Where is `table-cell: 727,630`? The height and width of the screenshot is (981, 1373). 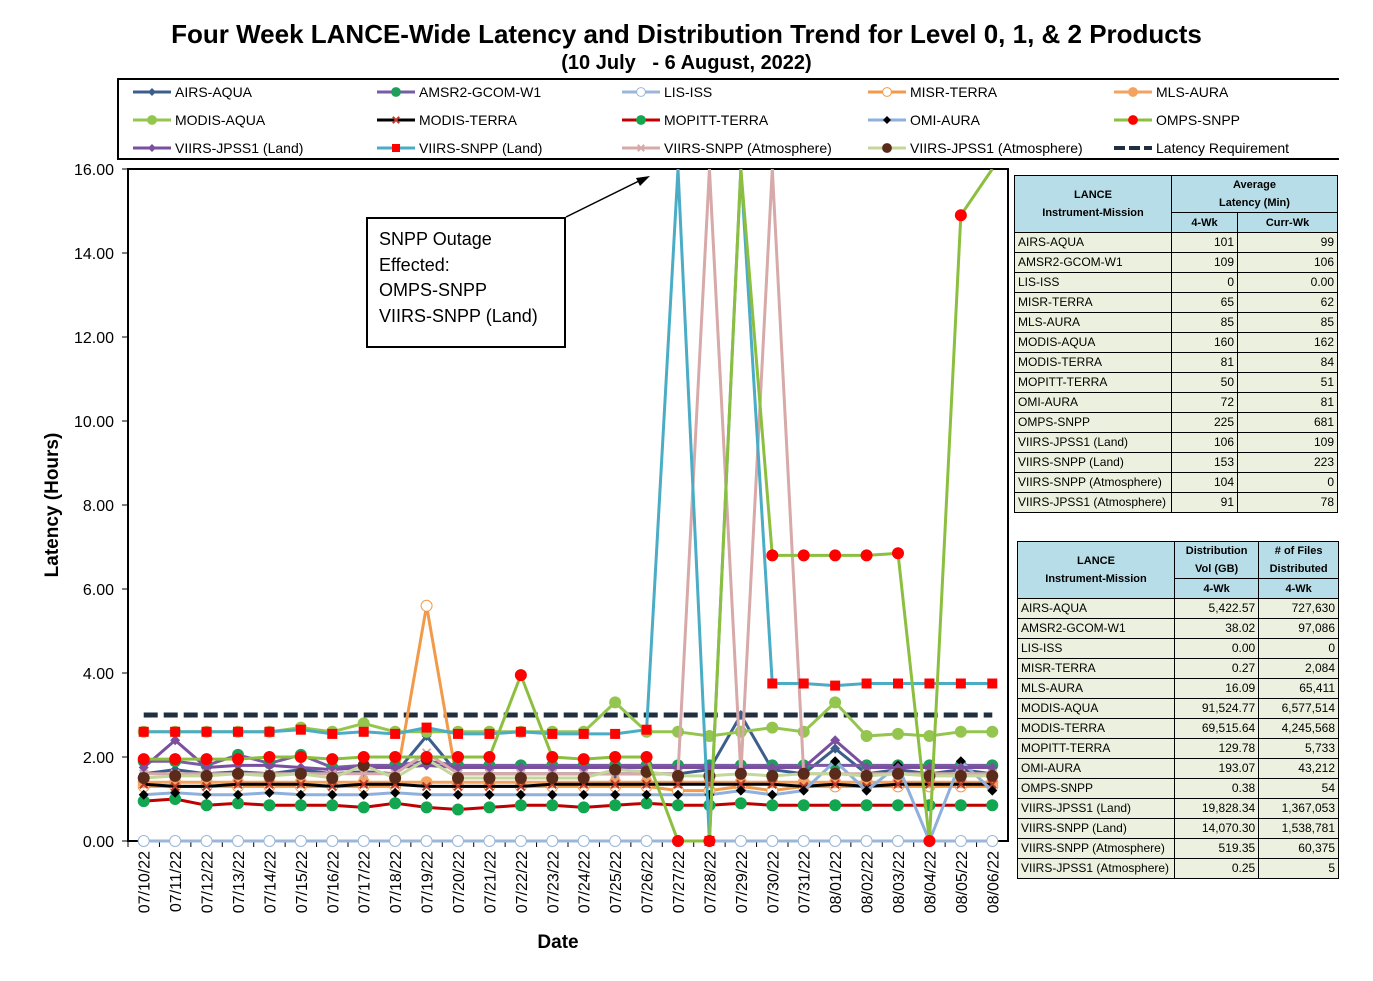 table-cell: 727,630 is located at coordinates (1298, 608).